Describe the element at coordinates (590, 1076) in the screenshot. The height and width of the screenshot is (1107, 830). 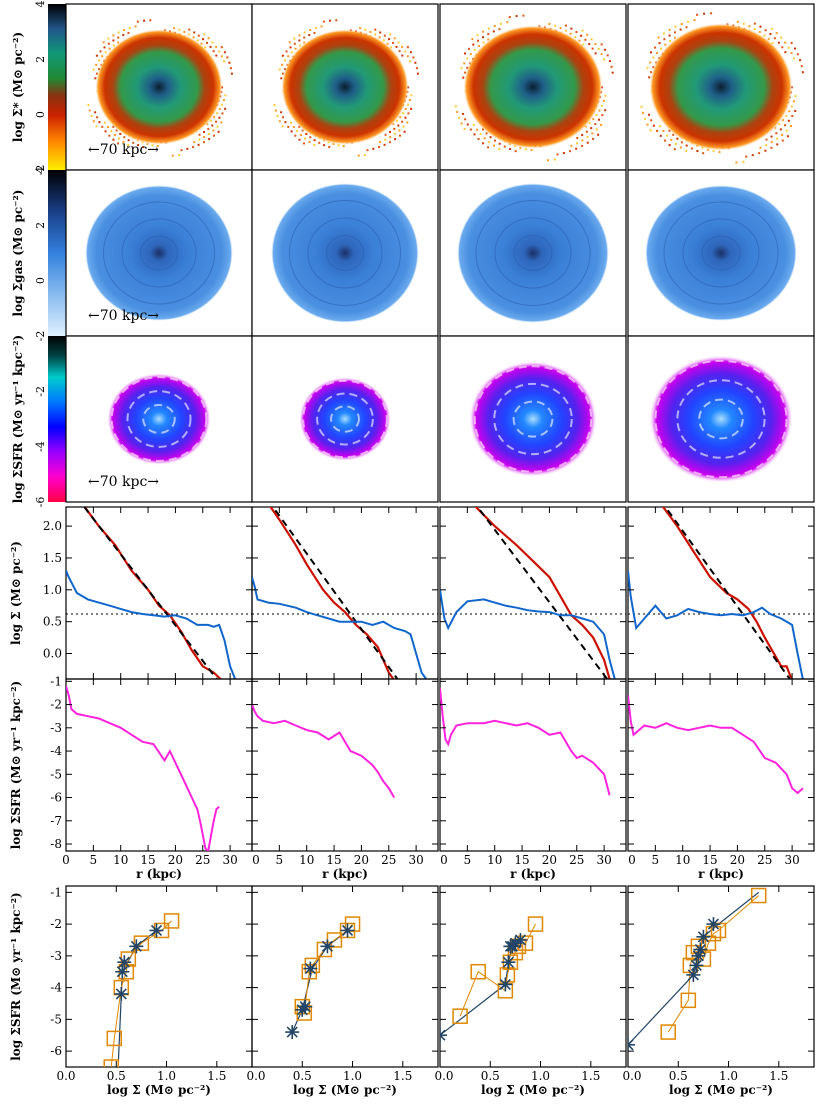
I see `x-tick-label: 1.5` at that location.